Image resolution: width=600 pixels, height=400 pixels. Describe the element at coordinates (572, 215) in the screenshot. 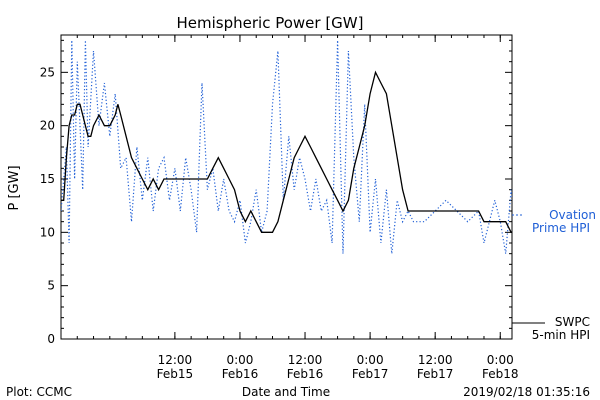

I see `legend-label-ovation: Ovation` at that location.